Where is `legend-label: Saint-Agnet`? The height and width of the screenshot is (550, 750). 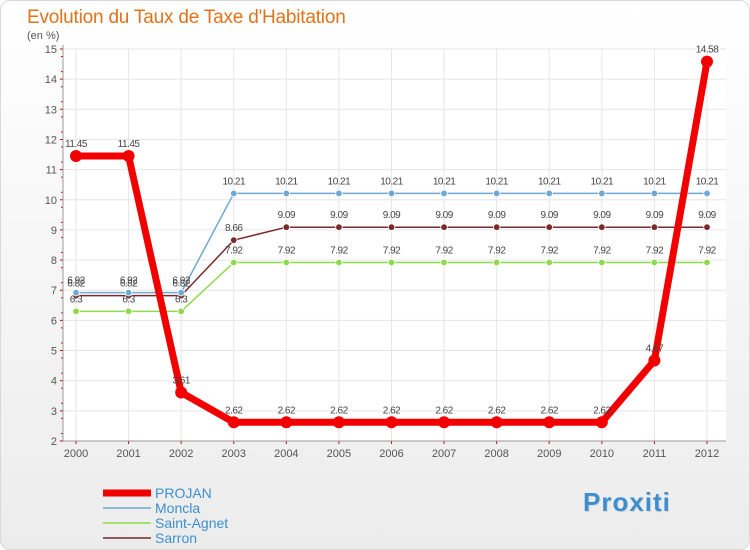
legend-label: Saint-Agnet is located at coordinates (191, 523).